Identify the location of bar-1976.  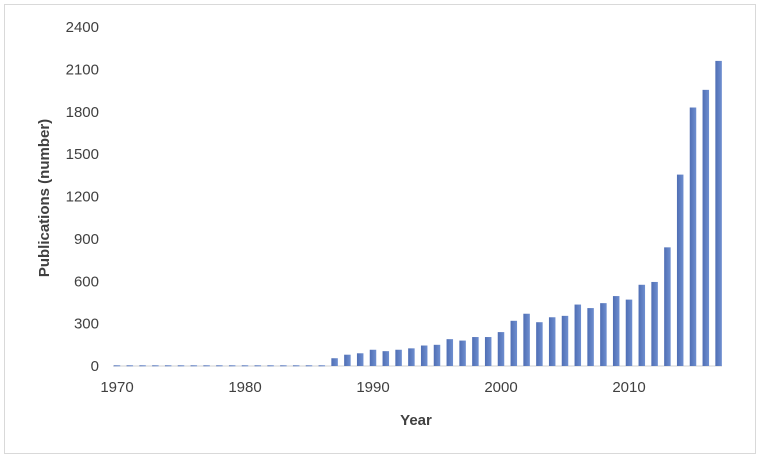
(194, 366).